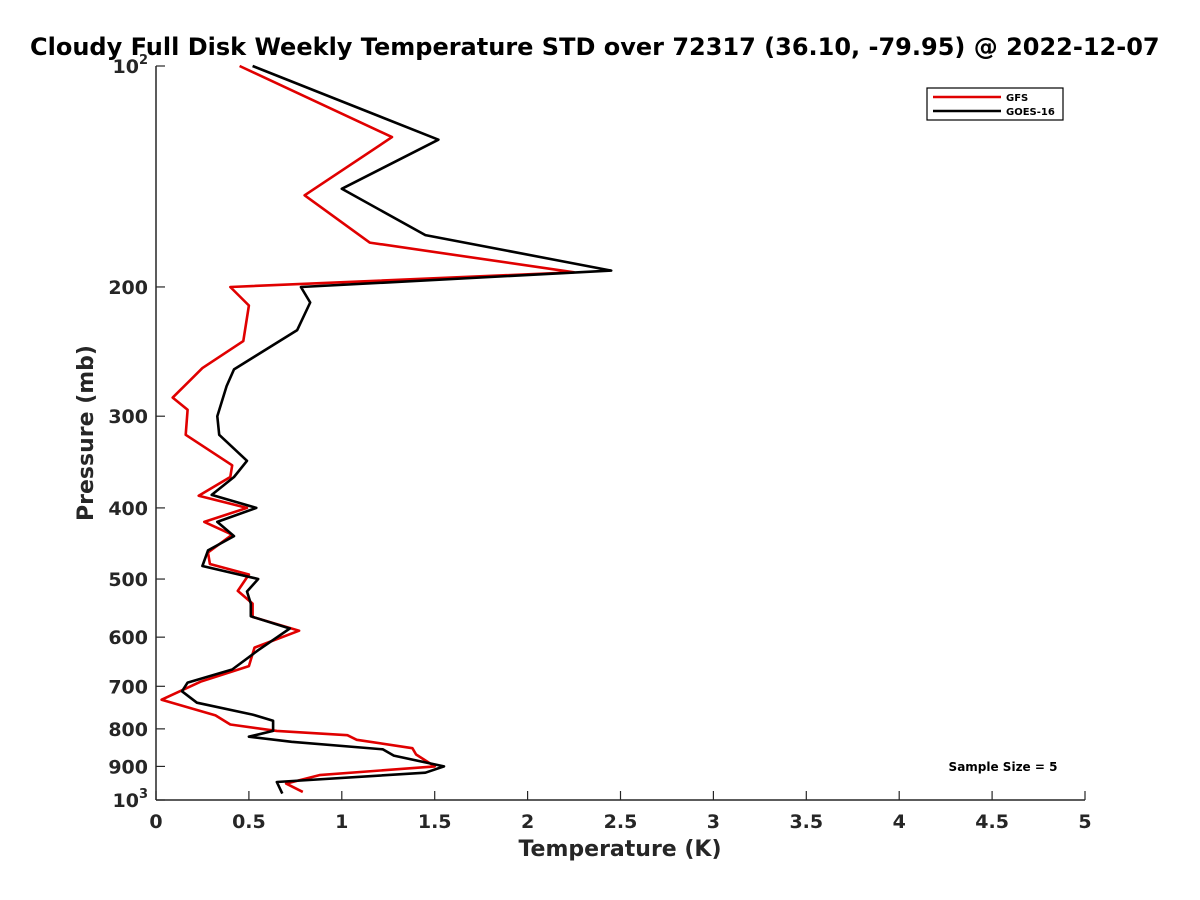  I want to click on y-tick-label: 900, so click(128, 767).